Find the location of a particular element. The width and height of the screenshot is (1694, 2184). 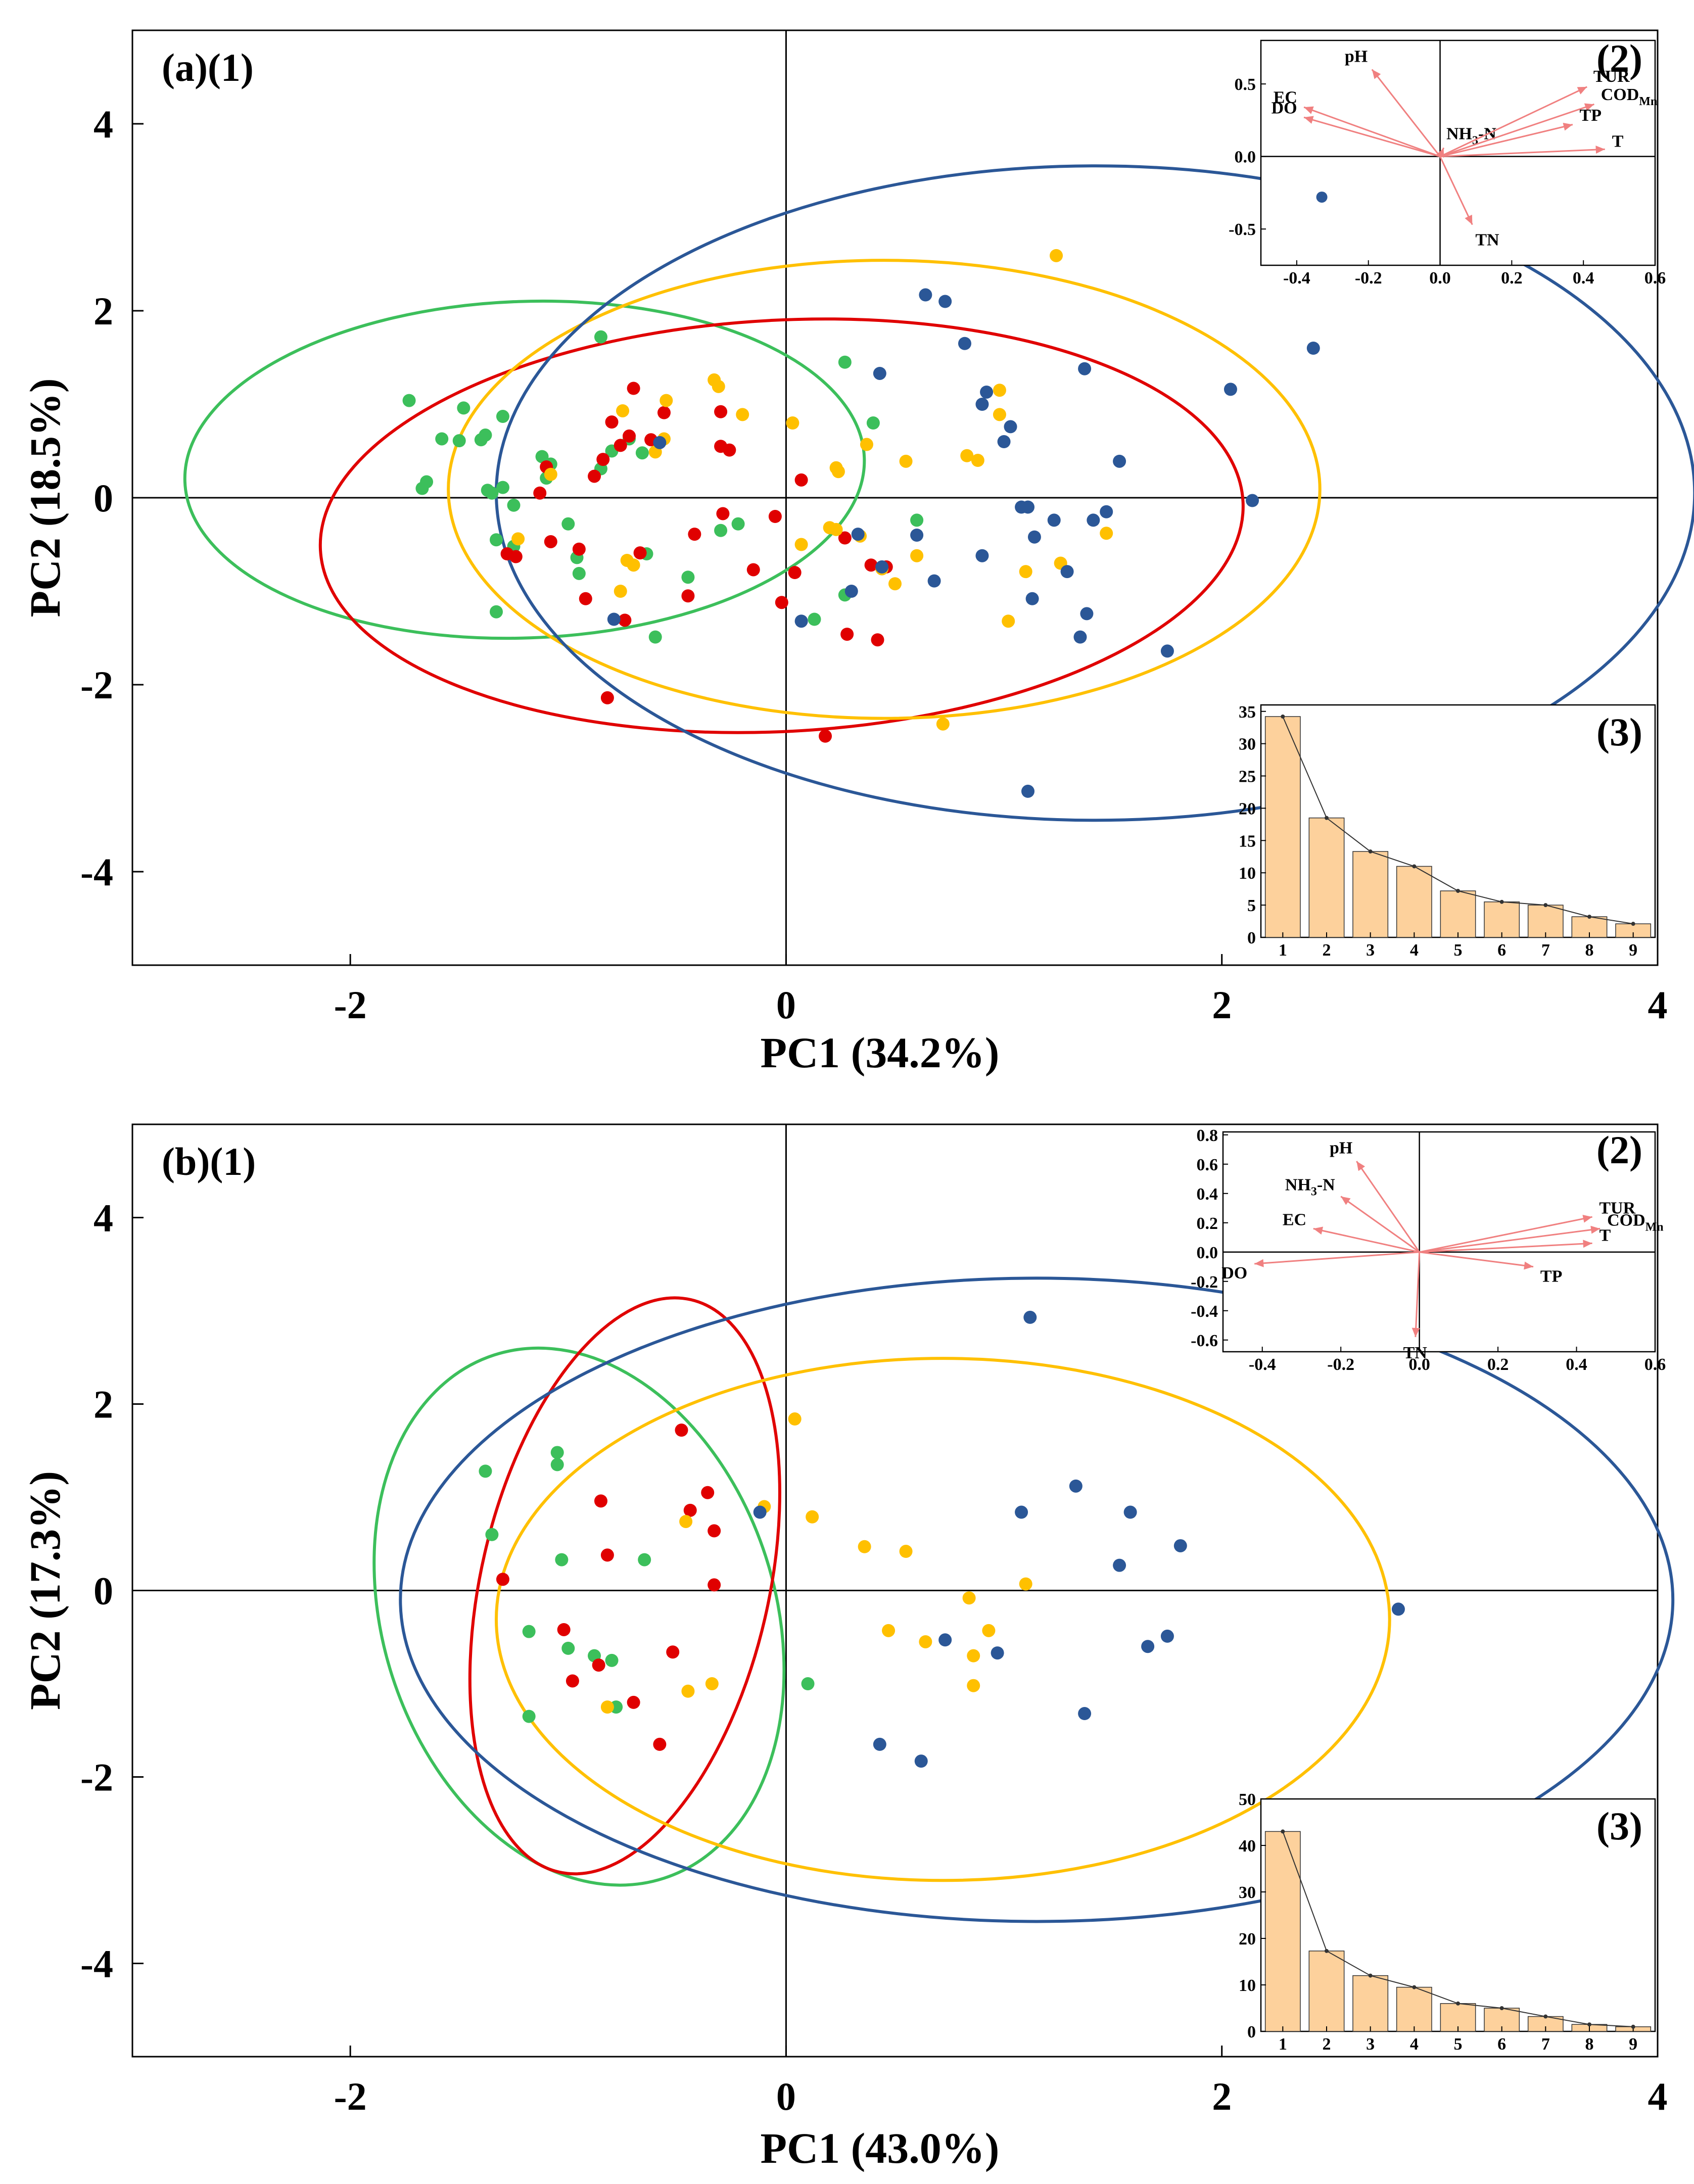

inset-y-tick-label: -0.5 is located at coordinates (1242, 230).